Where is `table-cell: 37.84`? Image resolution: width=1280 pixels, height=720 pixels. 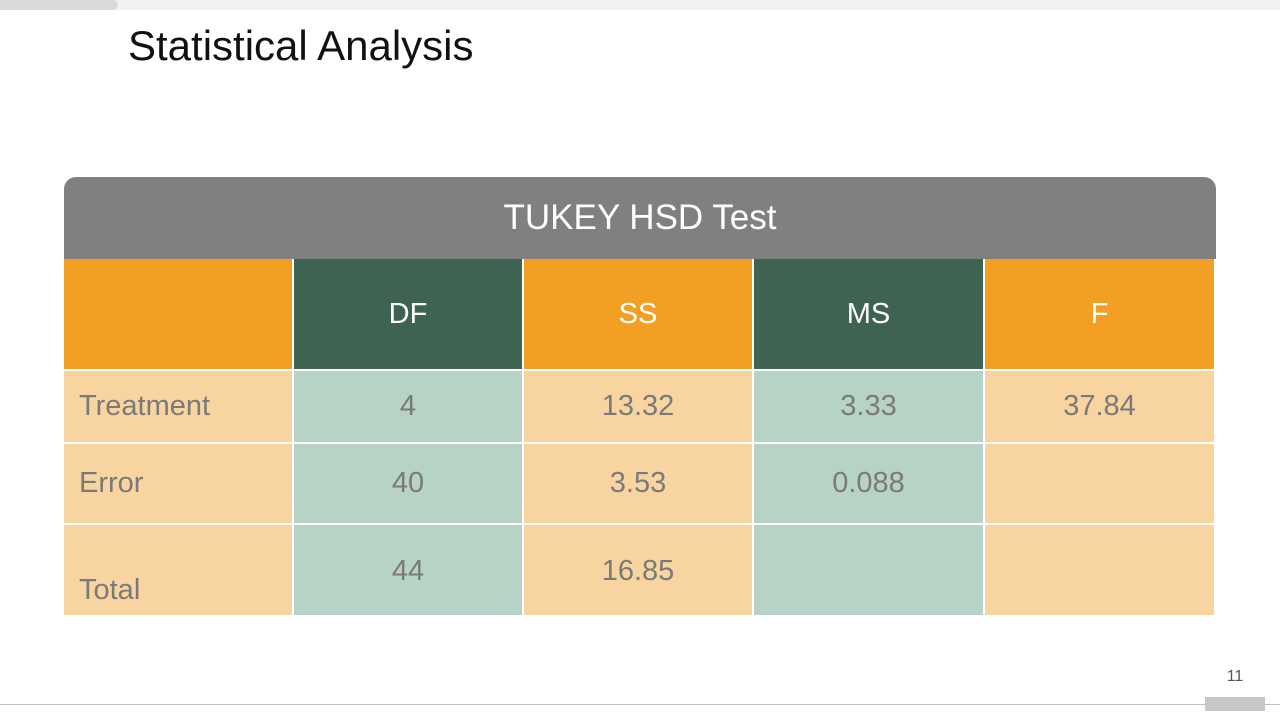
table-cell: 37.84 is located at coordinates (1100, 407).